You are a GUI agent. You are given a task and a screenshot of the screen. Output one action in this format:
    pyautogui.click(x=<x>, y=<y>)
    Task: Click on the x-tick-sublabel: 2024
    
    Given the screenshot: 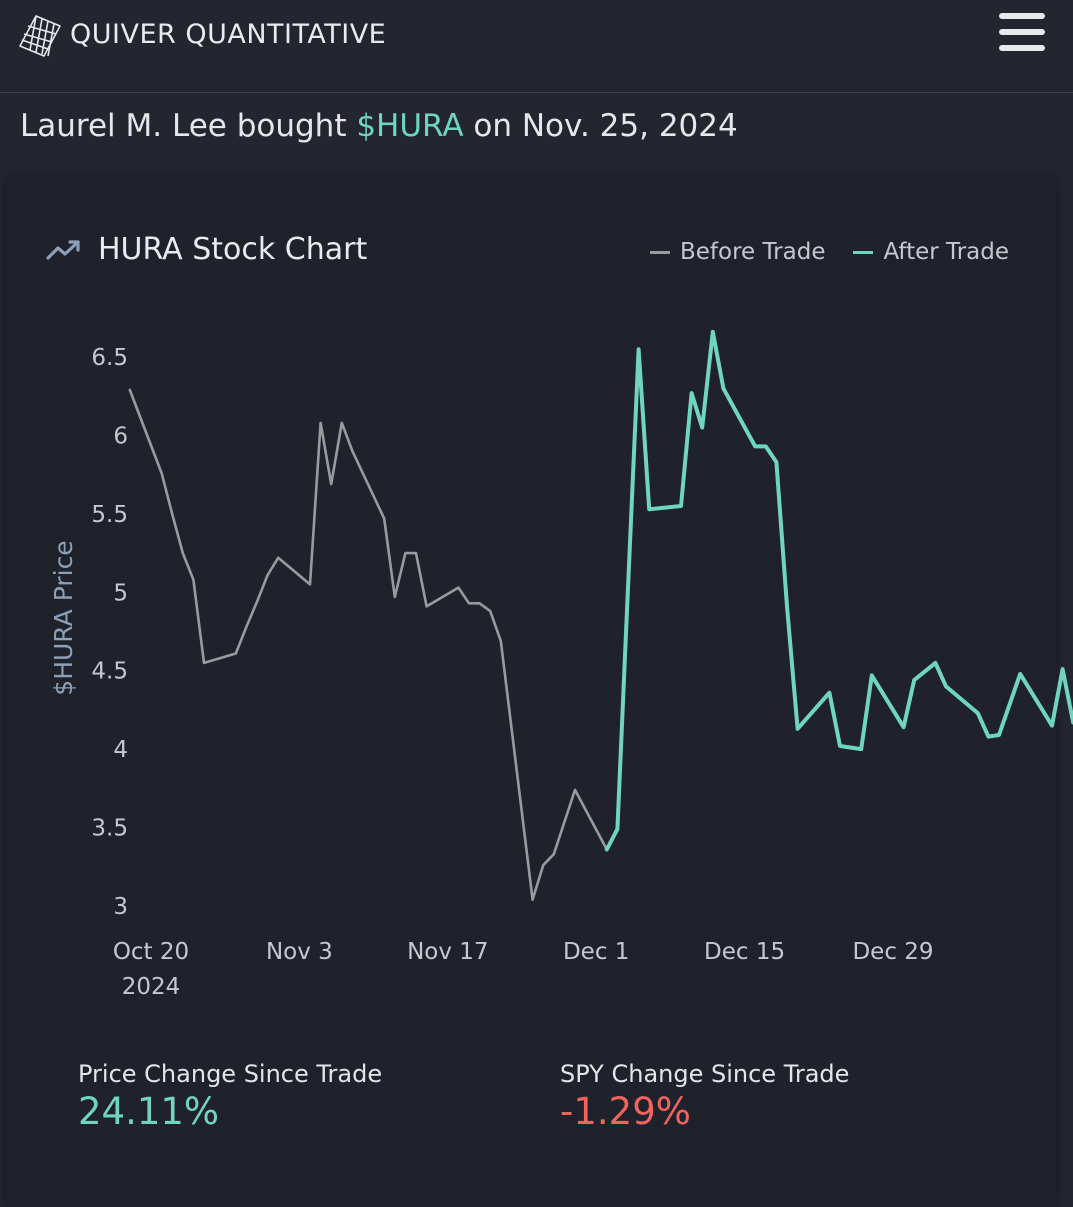 What is the action you would take?
    pyautogui.click(x=151, y=987)
    